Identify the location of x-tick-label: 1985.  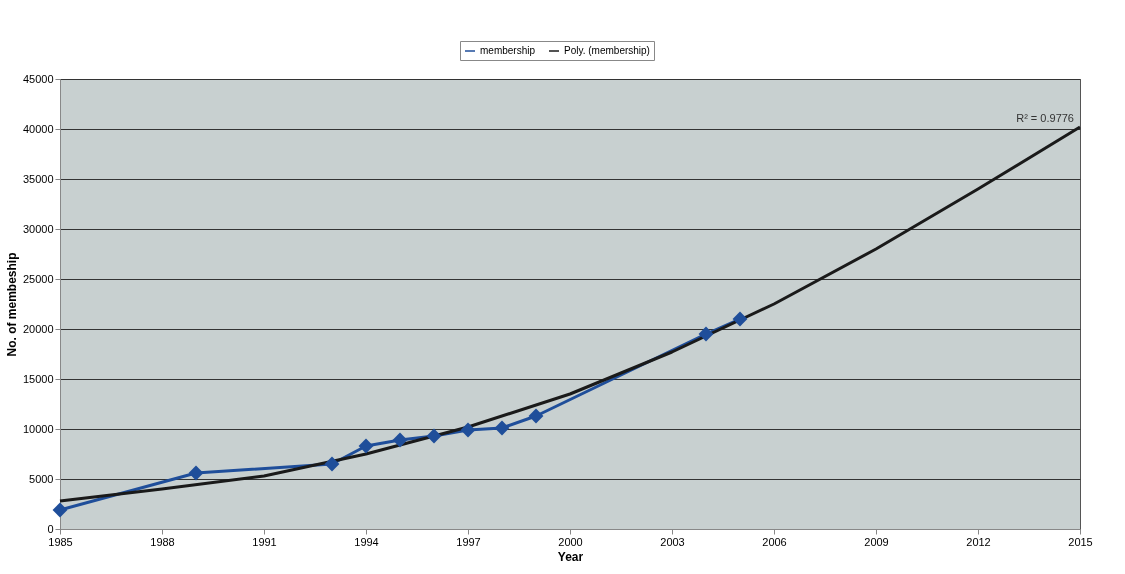
(60, 541).